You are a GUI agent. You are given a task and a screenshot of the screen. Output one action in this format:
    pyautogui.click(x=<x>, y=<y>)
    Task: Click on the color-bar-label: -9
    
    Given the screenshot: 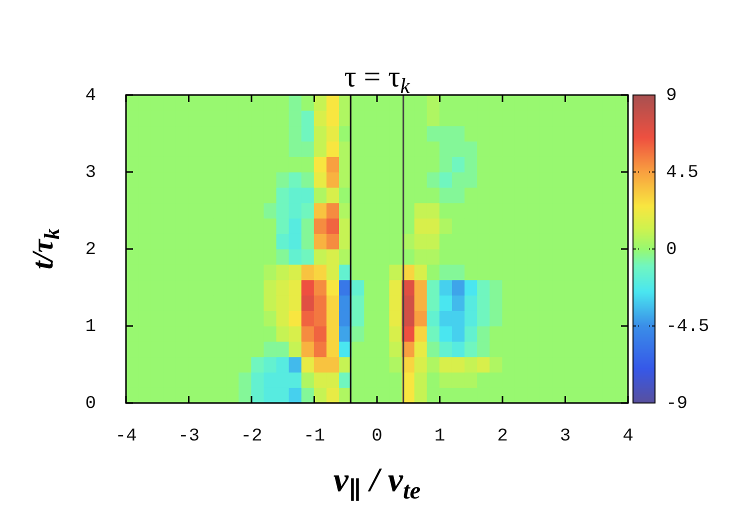 What is the action you would take?
    pyautogui.click(x=677, y=404)
    